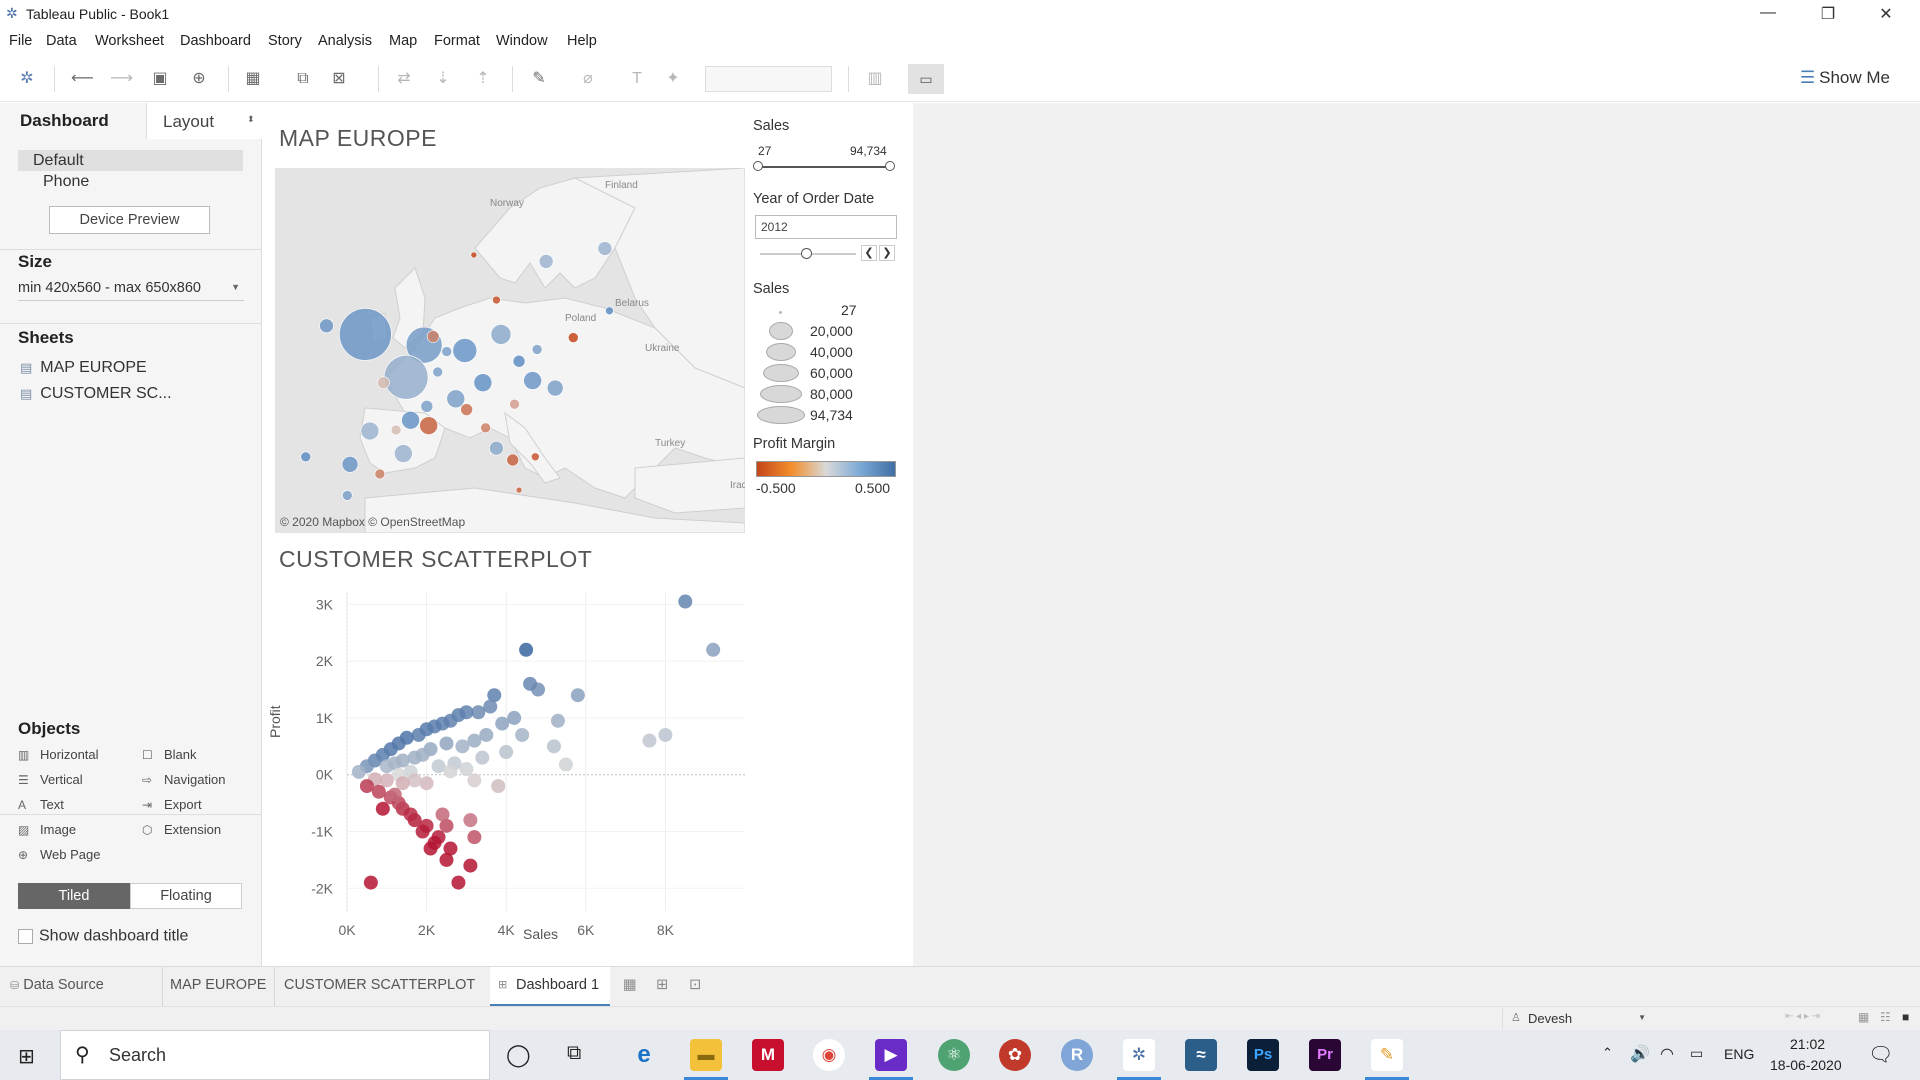  What do you see at coordinates (457, 371) in the screenshot?
I see `map-points` at bounding box center [457, 371].